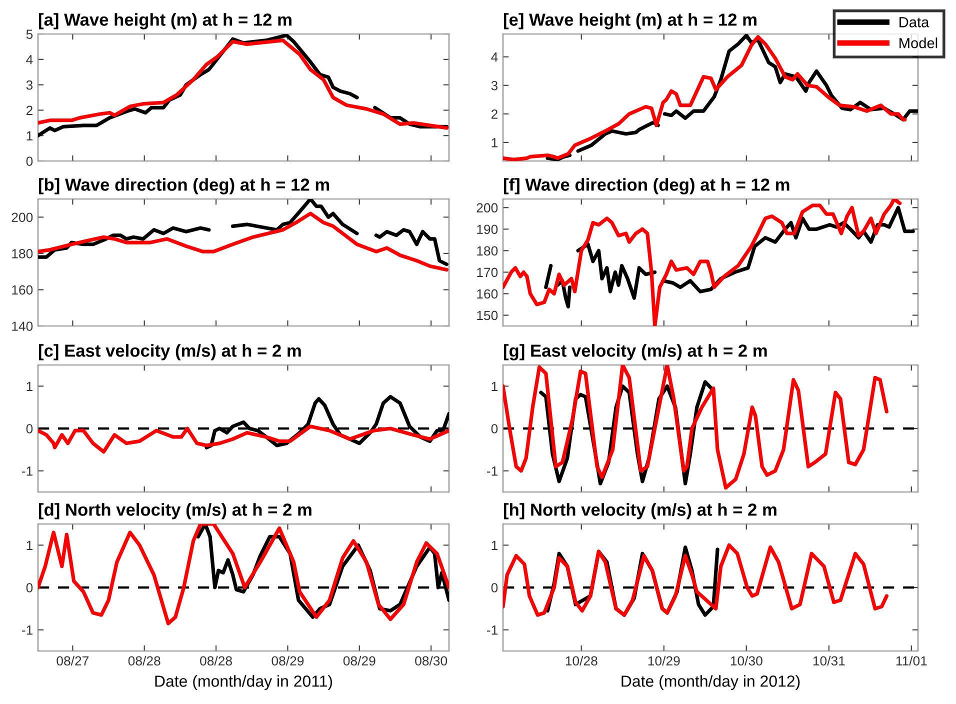 This screenshot has width=956, height=704. Describe the element at coordinates (243, 682) in the screenshot. I see `x-axis-title: Date (month/day in 2011)` at that location.